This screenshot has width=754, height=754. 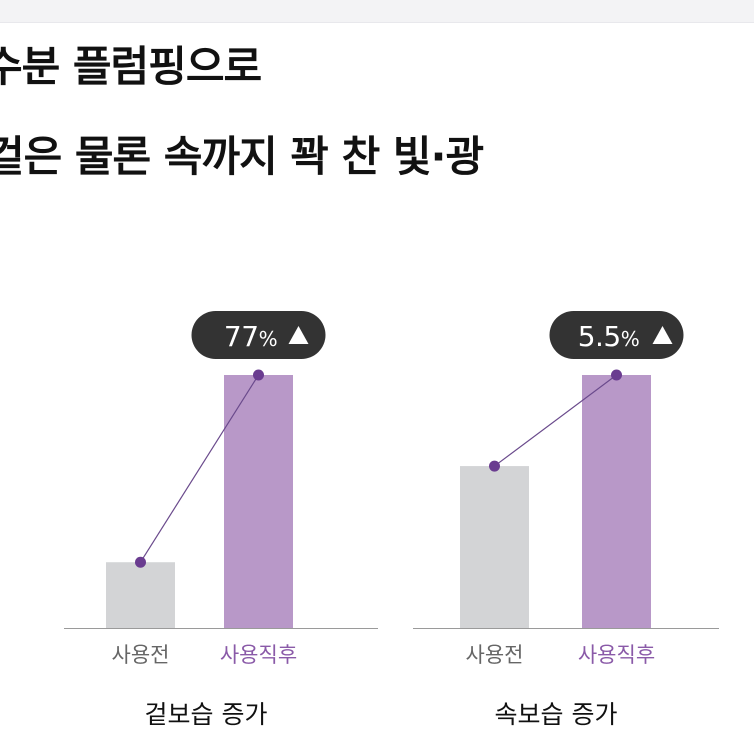 What do you see at coordinates (556, 714) in the screenshot?
I see `chart-caption: 속보습 증가` at bounding box center [556, 714].